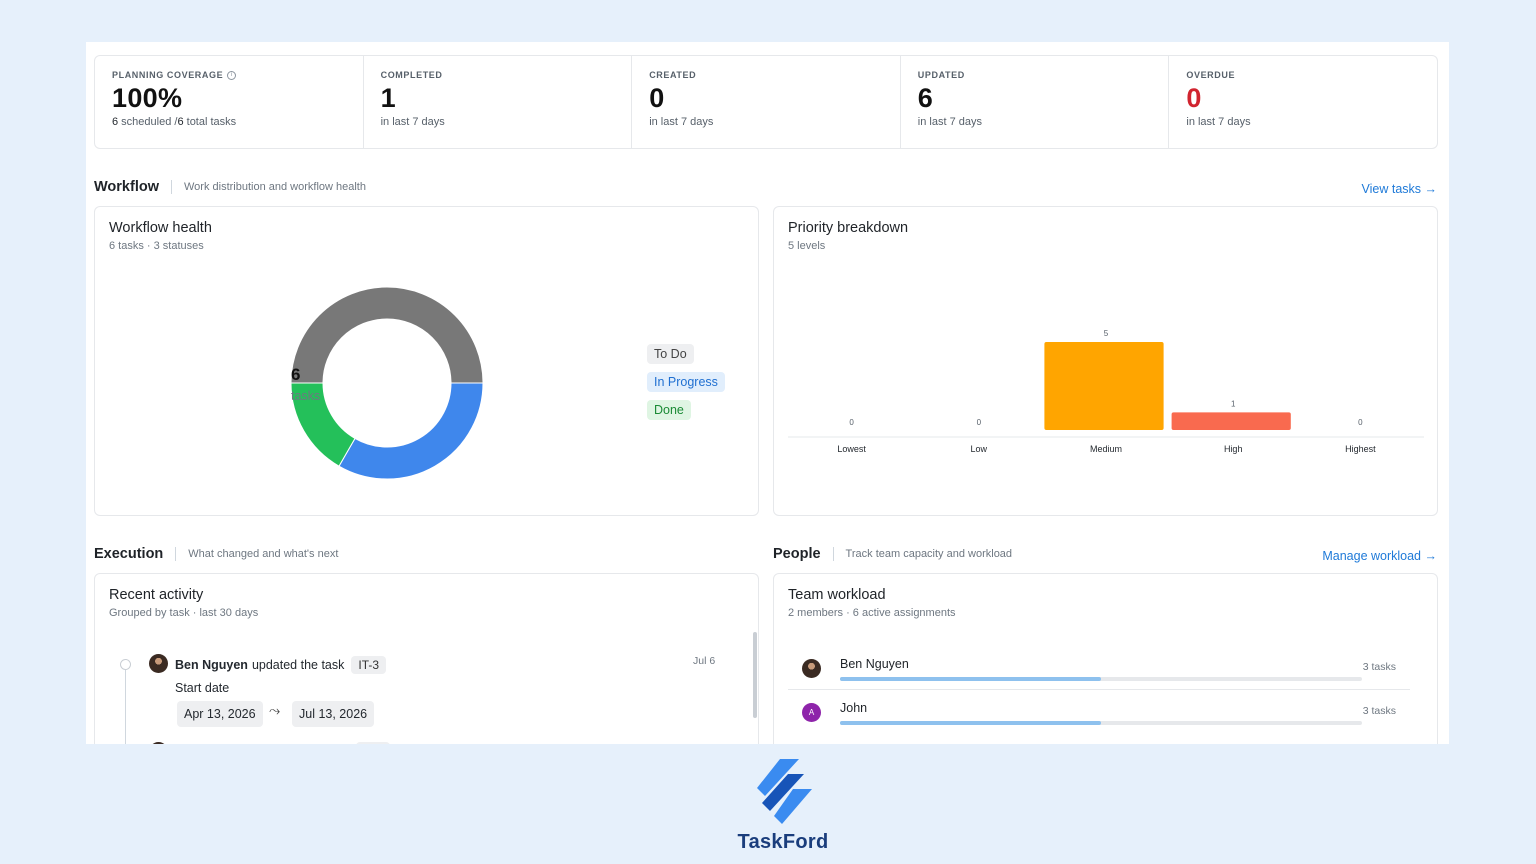 The width and height of the screenshot is (1536, 864). I want to click on workload-row: A John 3 tasks, so click(1099, 722).